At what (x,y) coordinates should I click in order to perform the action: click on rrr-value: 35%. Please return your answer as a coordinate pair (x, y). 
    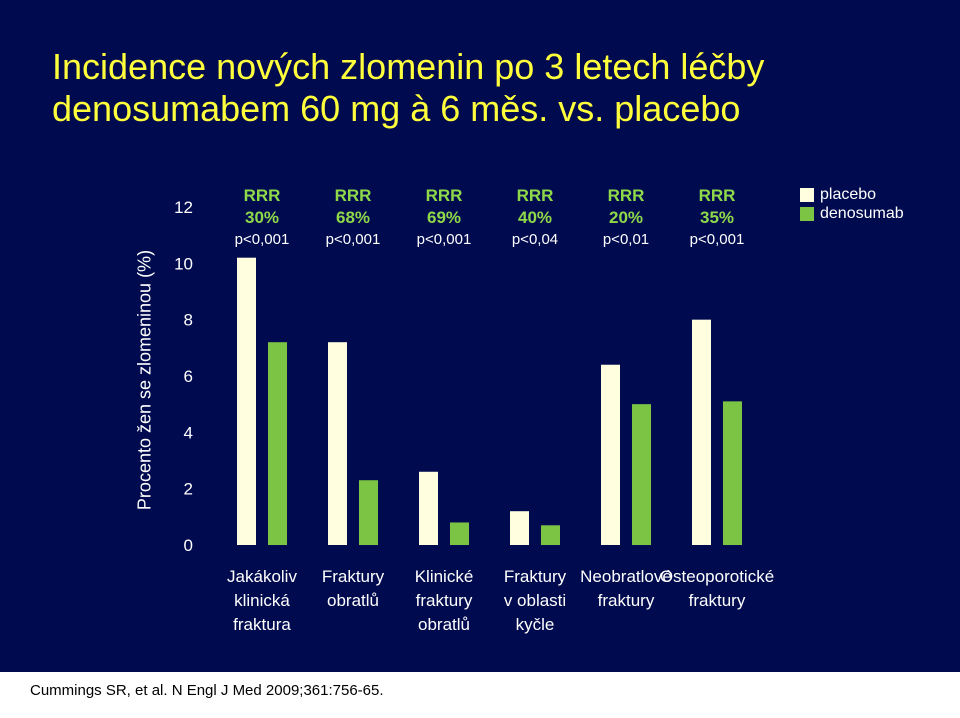
    Looking at the image, I should click on (717, 217).